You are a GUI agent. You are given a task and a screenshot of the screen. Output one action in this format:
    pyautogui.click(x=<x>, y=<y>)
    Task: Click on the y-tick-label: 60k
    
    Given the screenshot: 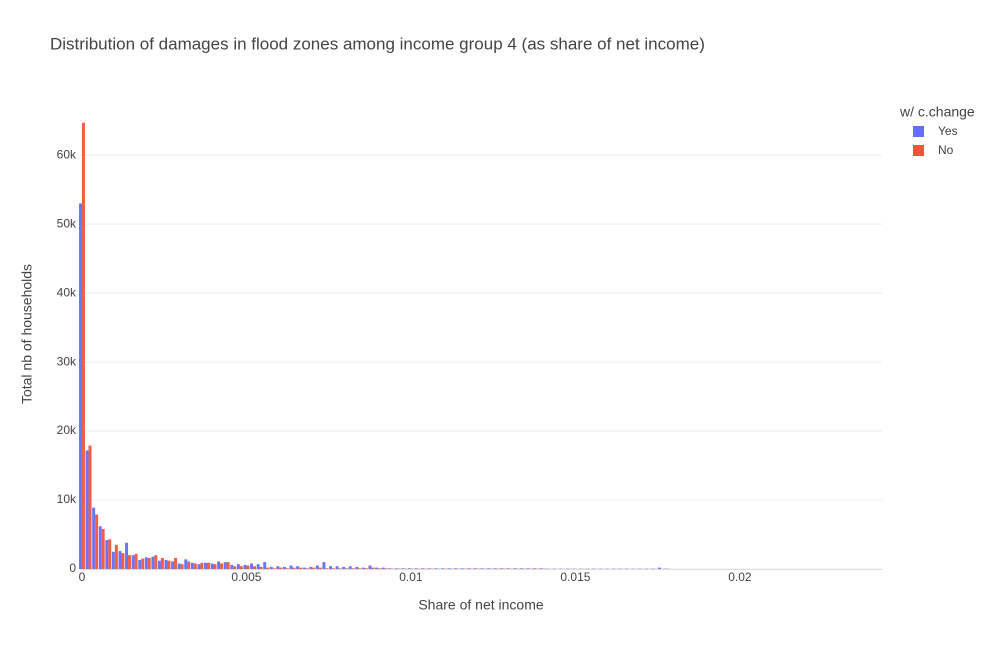 What is the action you would take?
    pyautogui.click(x=67, y=154)
    